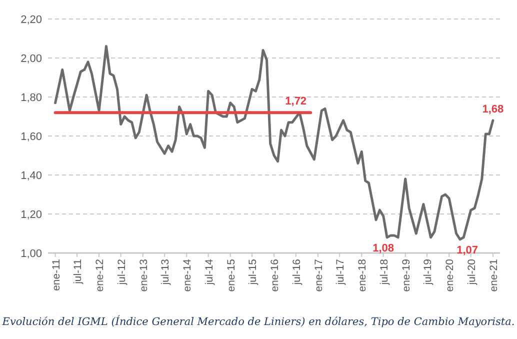  I want to click on annotation: 1,68, so click(493, 109).